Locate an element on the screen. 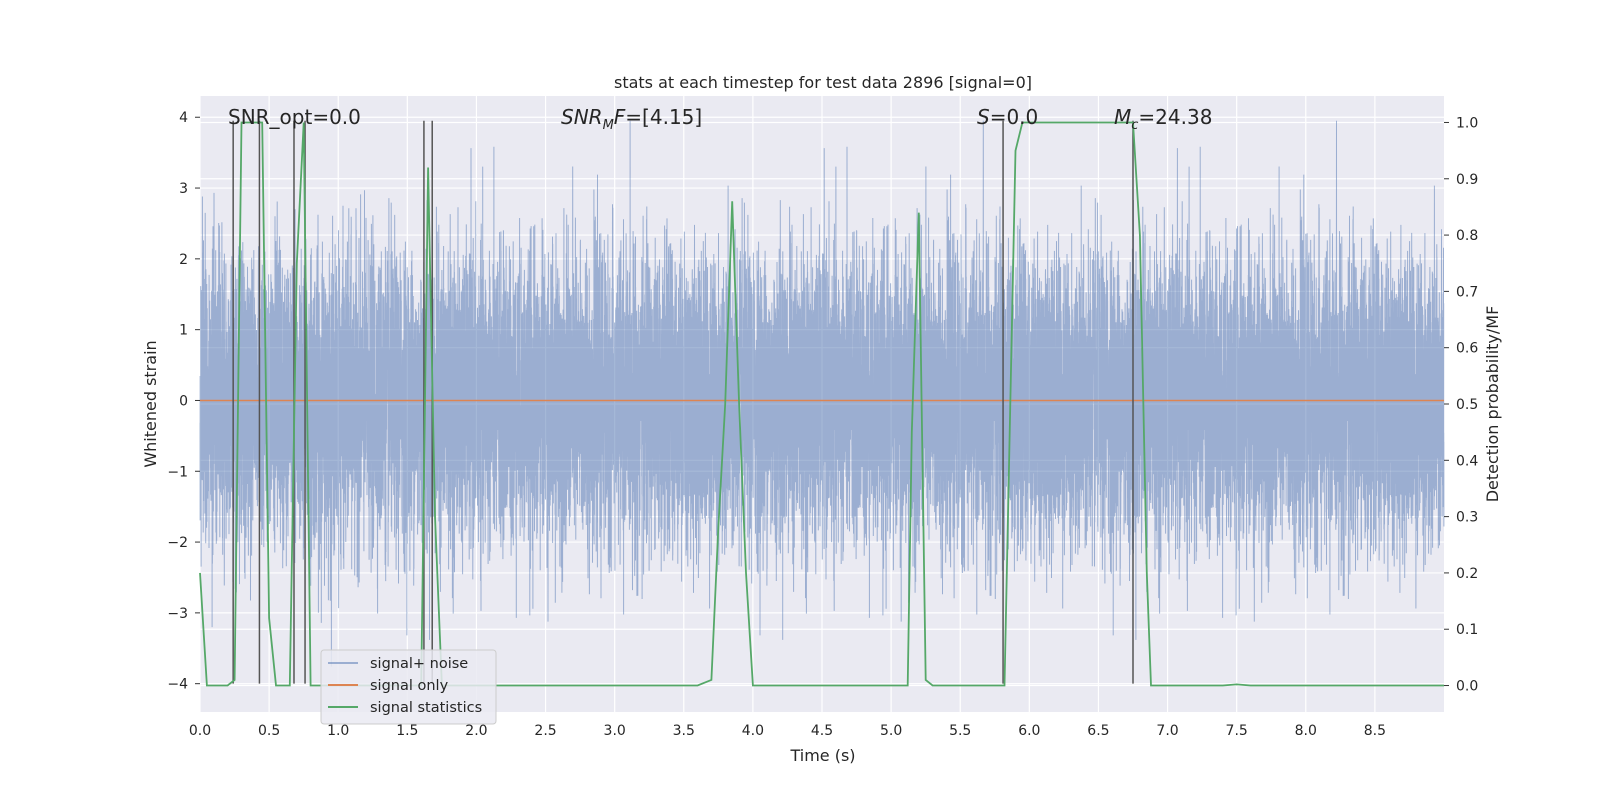  right-y-tick-label: 0.3 is located at coordinates (1467, 518).